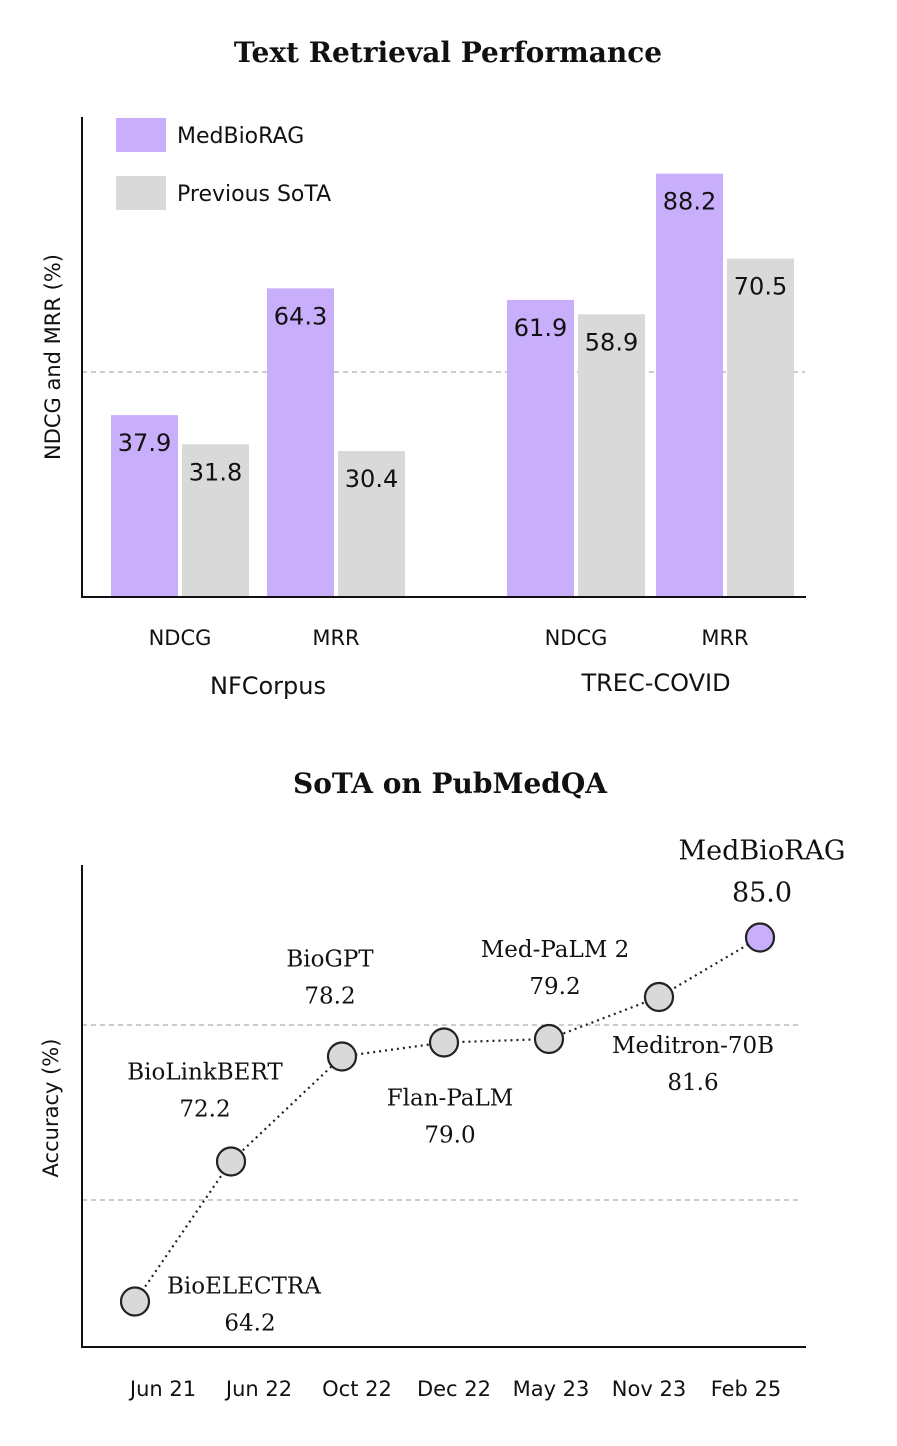 Image resolution: width=897 pixels, height=1446 pixels. I want to click on bar-chart-title: Text Retrieval Performance, so click(448, 52).